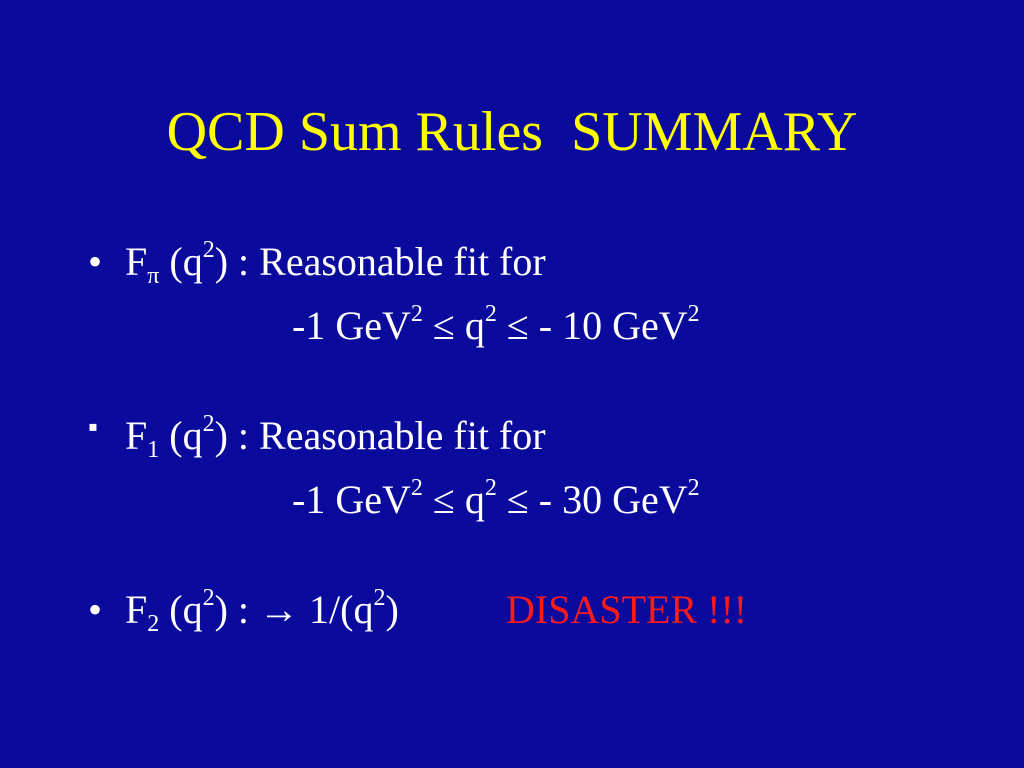 Image resolution: width=1024 pixels, height=768 pixels. What do you see at coordinates (294, 609) in the screenshot?
I see `text: ) : → 1/(q` at bounding box center [294, 609].